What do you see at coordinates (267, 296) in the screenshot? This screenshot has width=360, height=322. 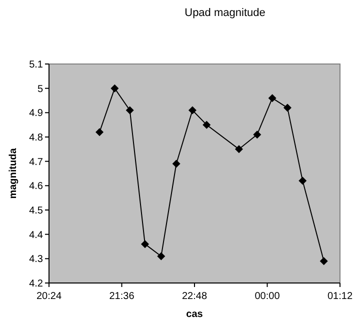 I see `x-tick-label: 00:00` at bounding box center [267, 296].